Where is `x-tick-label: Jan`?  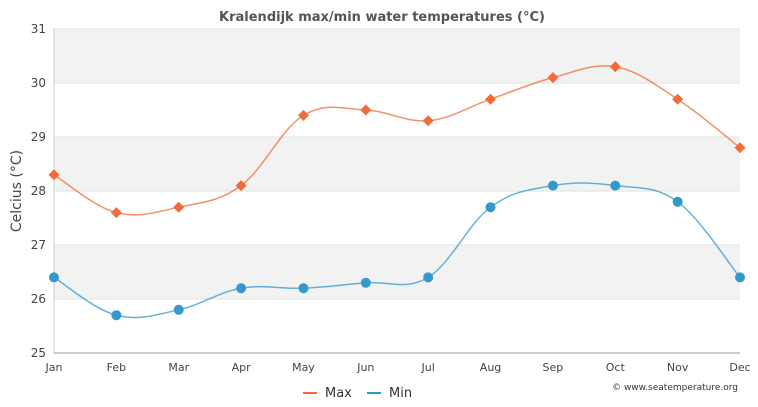 x-tick-label: Jan is located at coordinates (54, 367).